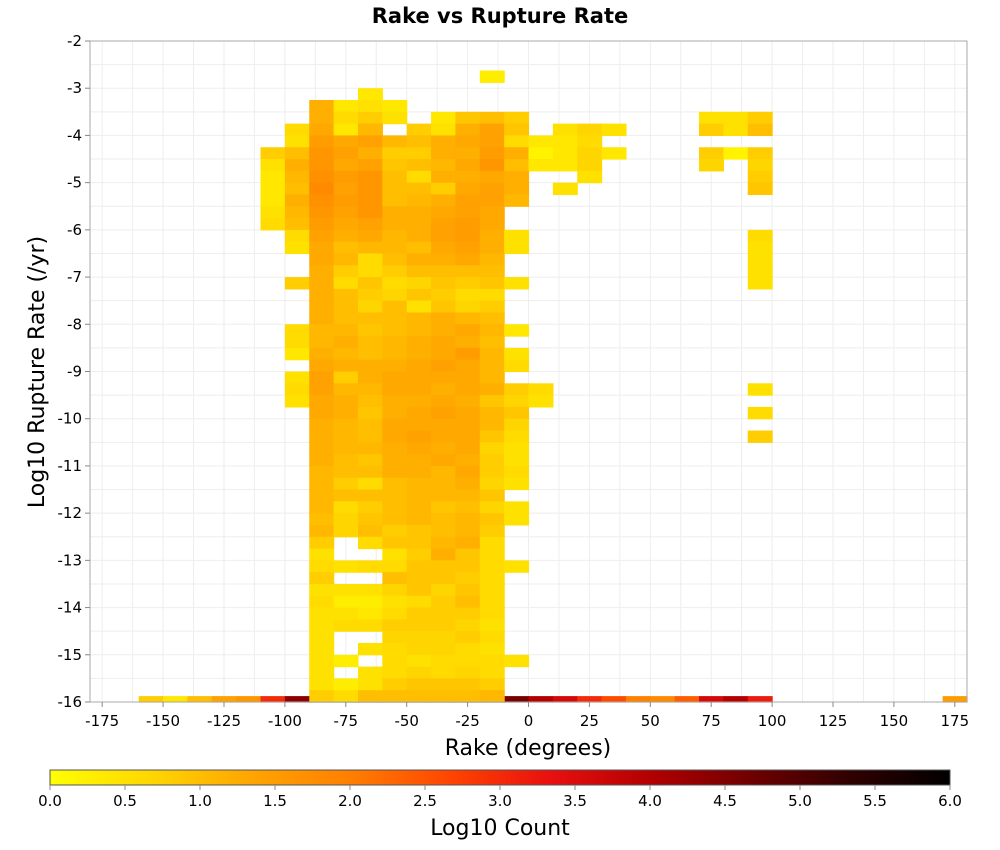 Image resolution: width=1000 pixels, height=850 pixels. Describe the element at coordinates (589, 721) in the screenshot. I see `x-tick-label: 25` at that location.